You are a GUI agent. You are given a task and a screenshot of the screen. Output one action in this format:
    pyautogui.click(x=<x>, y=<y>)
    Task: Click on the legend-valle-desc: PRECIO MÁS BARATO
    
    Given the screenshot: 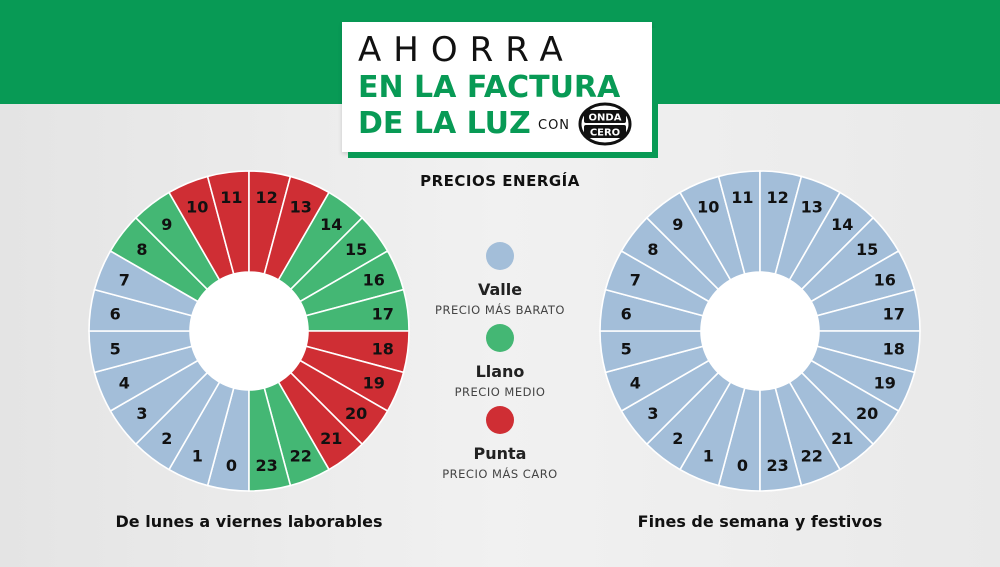 What is the action you would take?
    pyautogui.click(x=500, y=310)
    